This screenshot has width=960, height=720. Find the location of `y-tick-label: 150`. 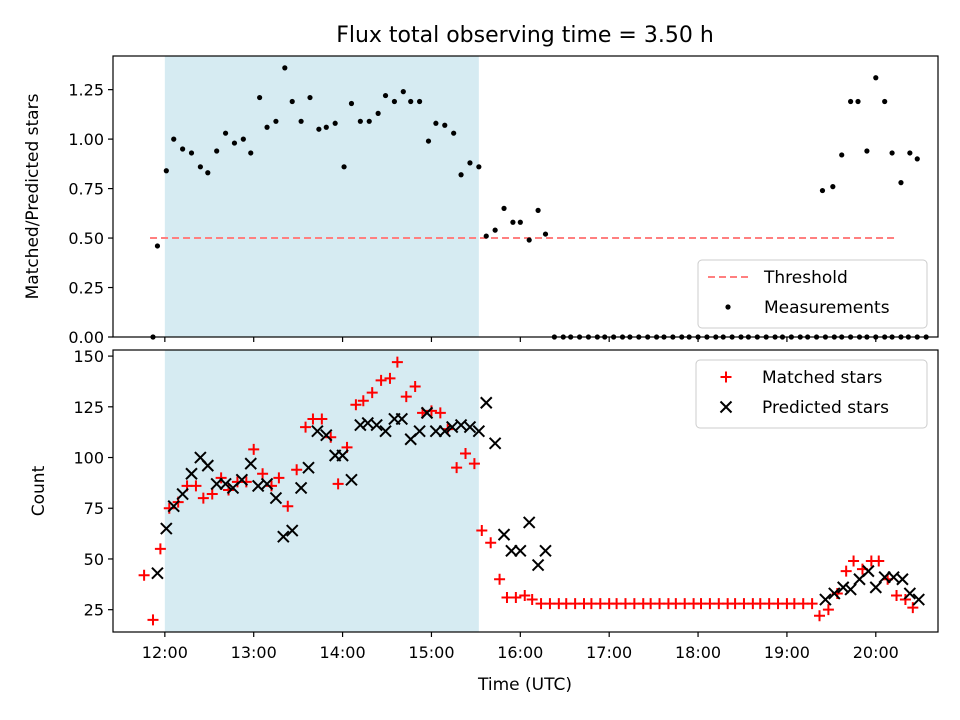

y-tick-label: 150 is located at coordinates (88, 356).